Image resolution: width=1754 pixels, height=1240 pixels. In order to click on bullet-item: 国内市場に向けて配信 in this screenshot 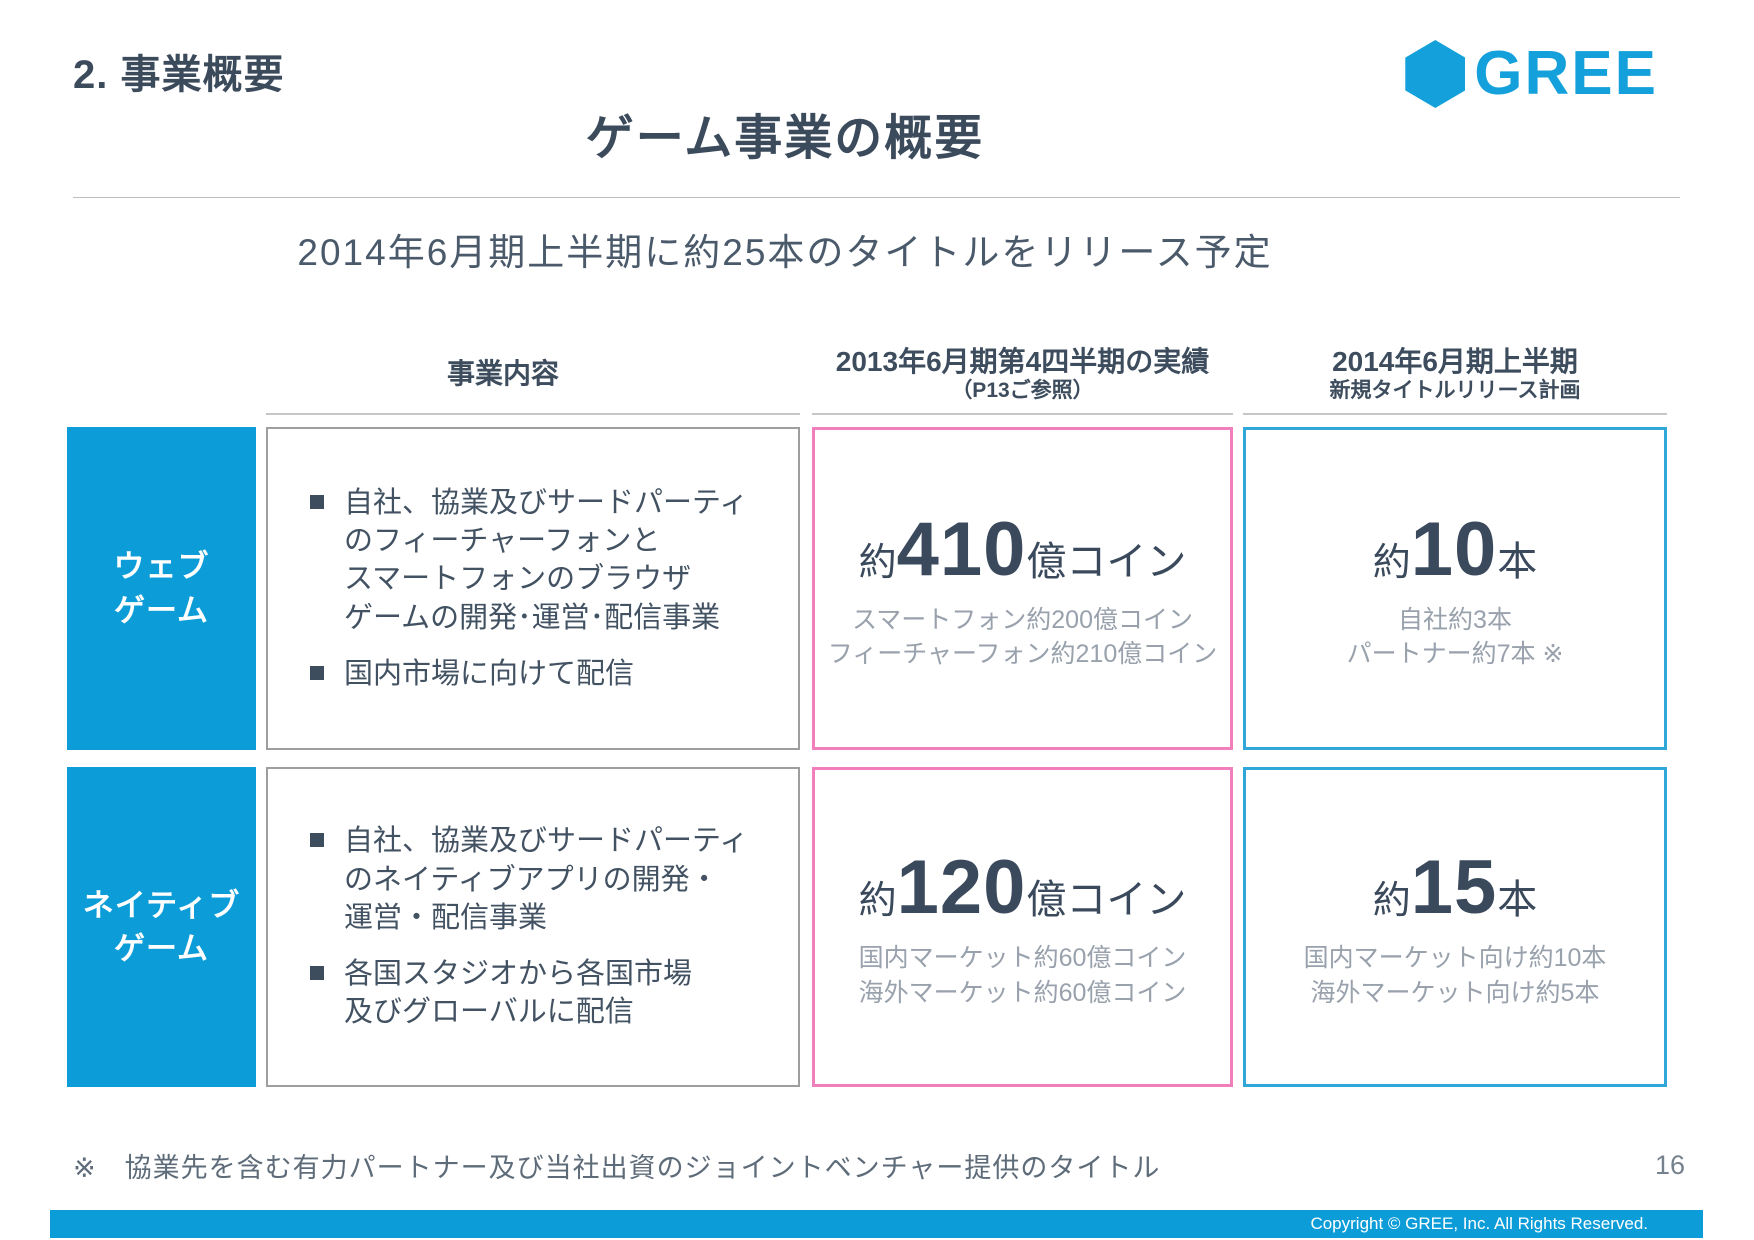, I will do `click(545, 674)`.